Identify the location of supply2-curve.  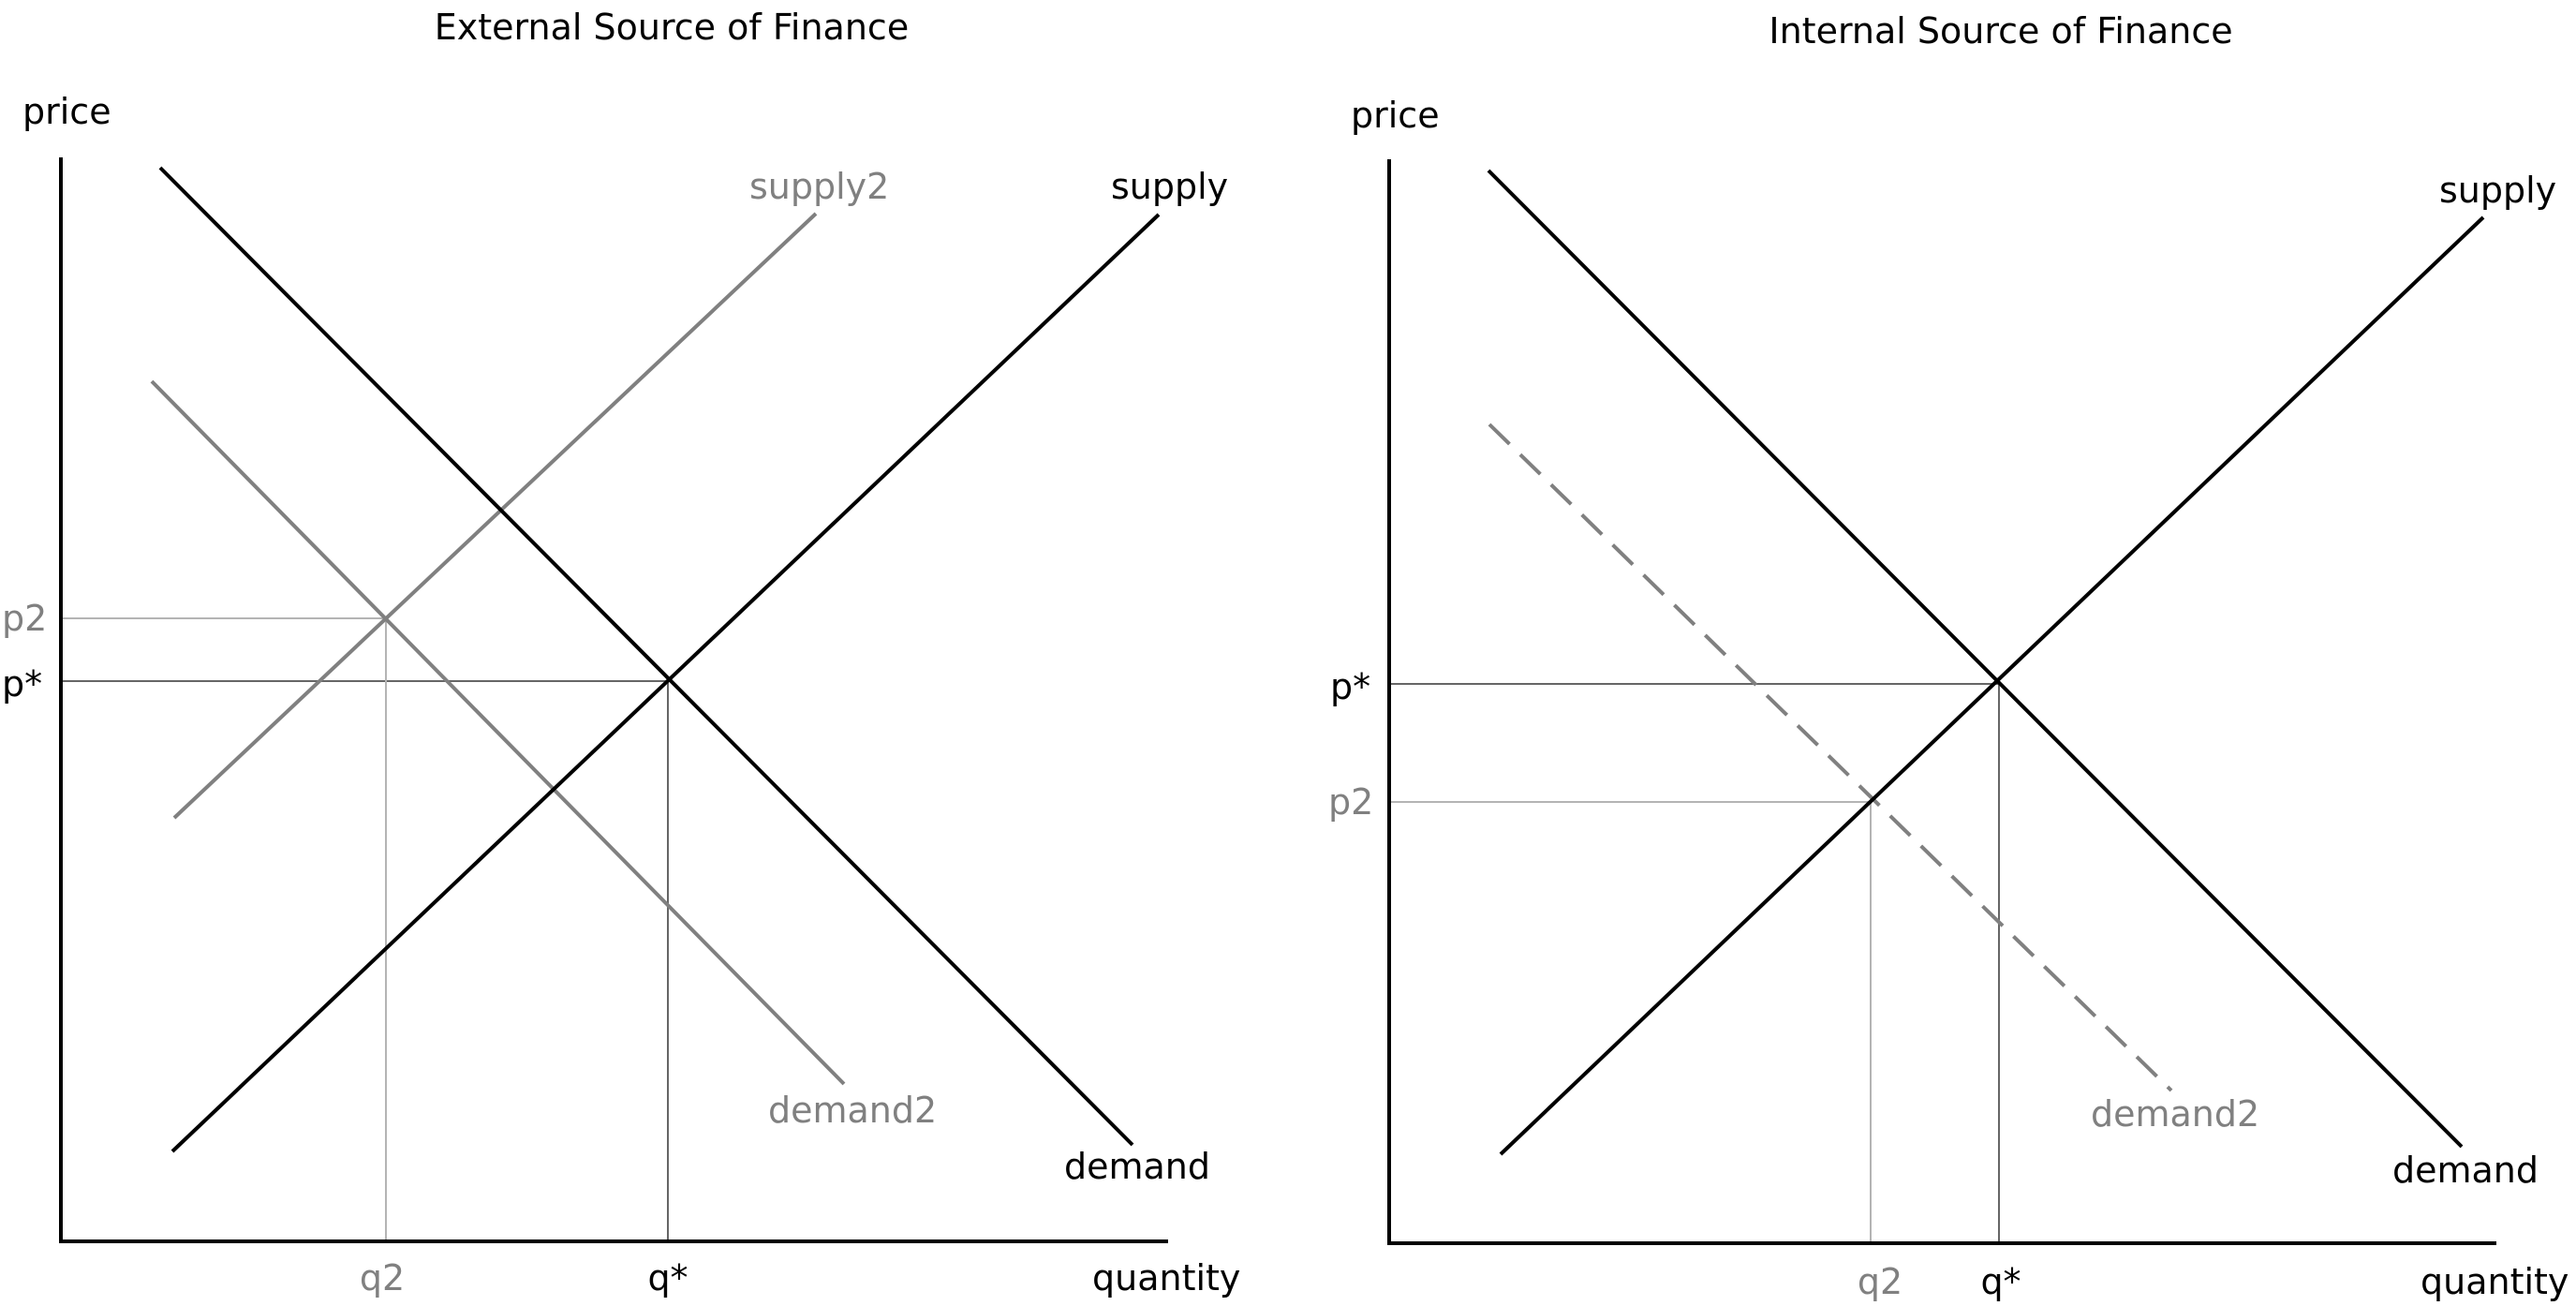
(495, 516).